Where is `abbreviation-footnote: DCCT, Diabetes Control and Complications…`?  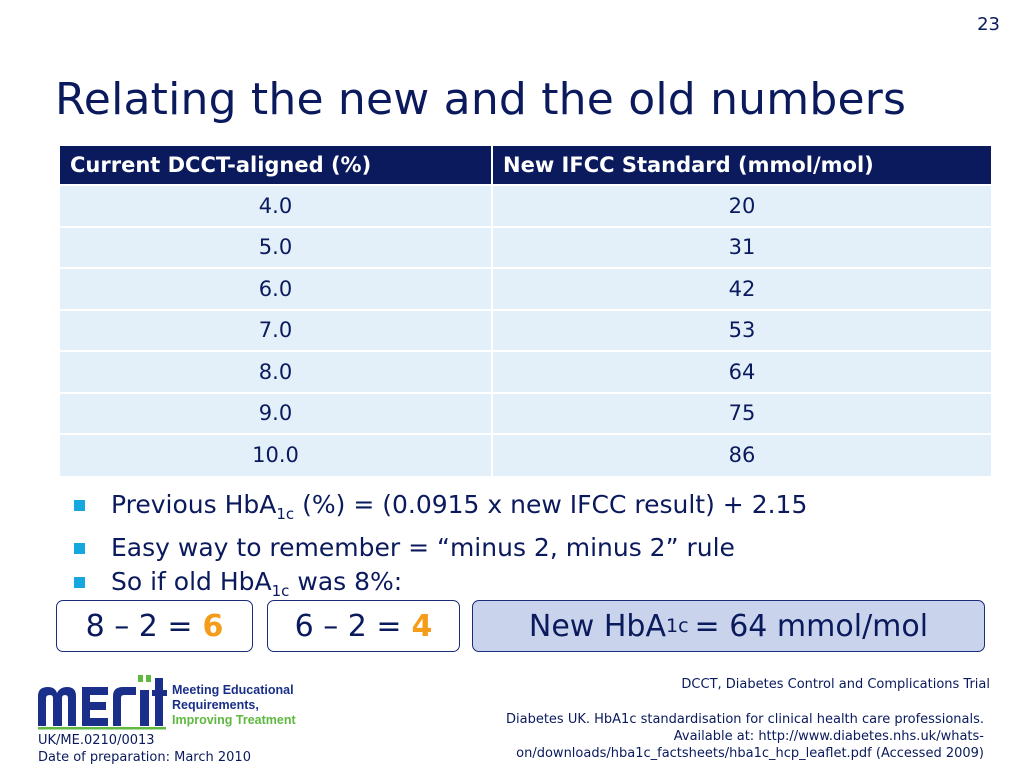
abbreviation-footnote: DCCT, Diabetes Control and Complications… is located at coordinates (835, 684).